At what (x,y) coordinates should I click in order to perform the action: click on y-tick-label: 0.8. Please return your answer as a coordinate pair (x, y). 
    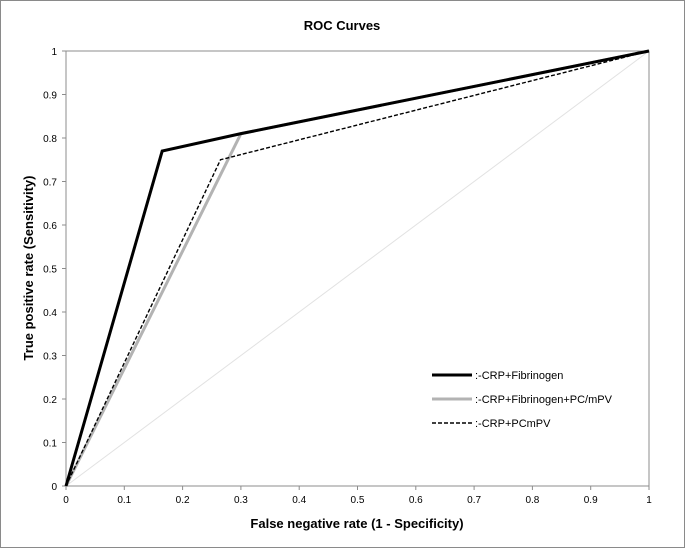
    Looking at the image, I should click on (50, 139).